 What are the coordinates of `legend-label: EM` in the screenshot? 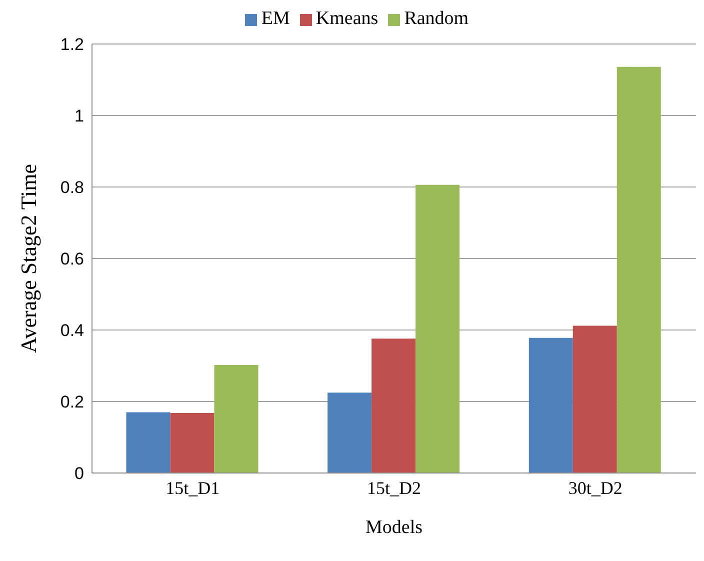 It's located at (275, 18).